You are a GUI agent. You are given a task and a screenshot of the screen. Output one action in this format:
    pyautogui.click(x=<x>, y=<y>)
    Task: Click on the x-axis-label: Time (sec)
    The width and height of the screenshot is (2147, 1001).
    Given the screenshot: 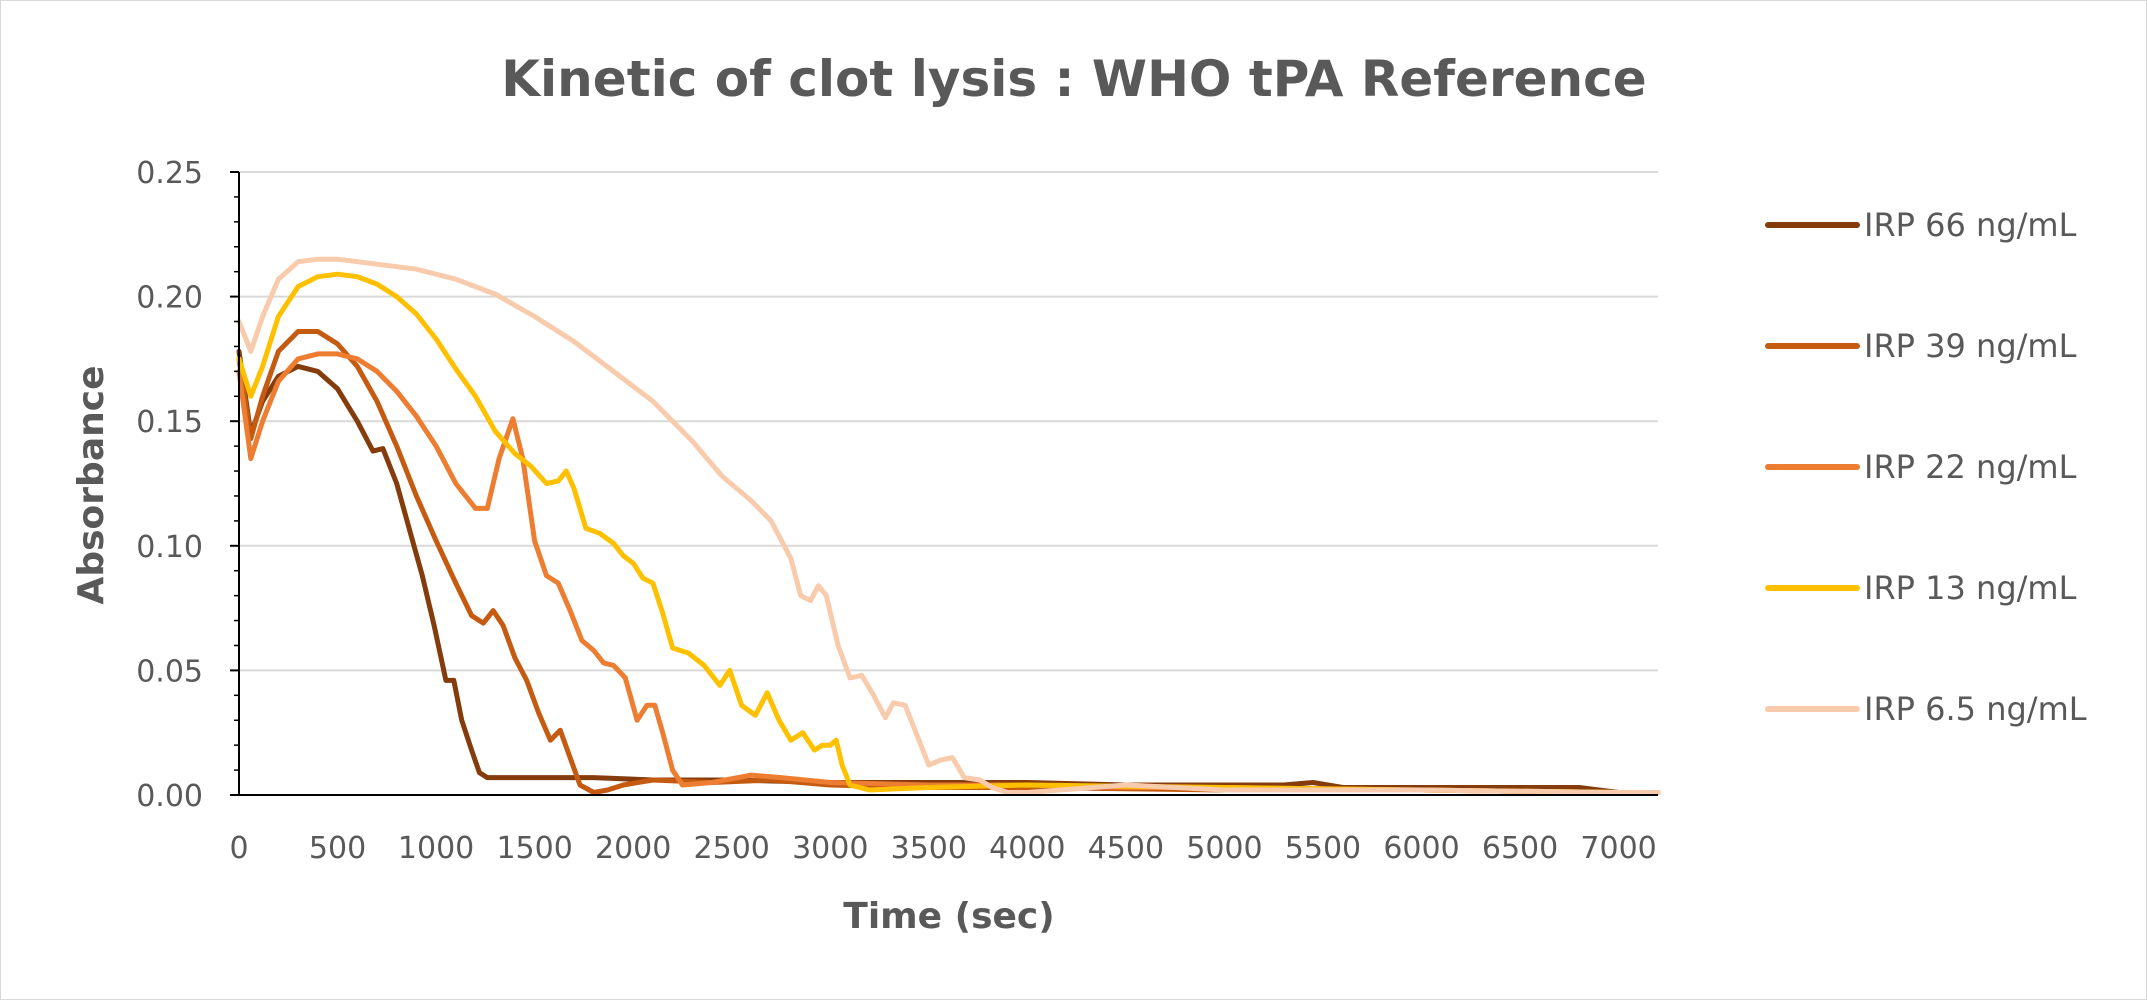 What is the action you would take?
    pyautogui.click(x=948, y=916)
    